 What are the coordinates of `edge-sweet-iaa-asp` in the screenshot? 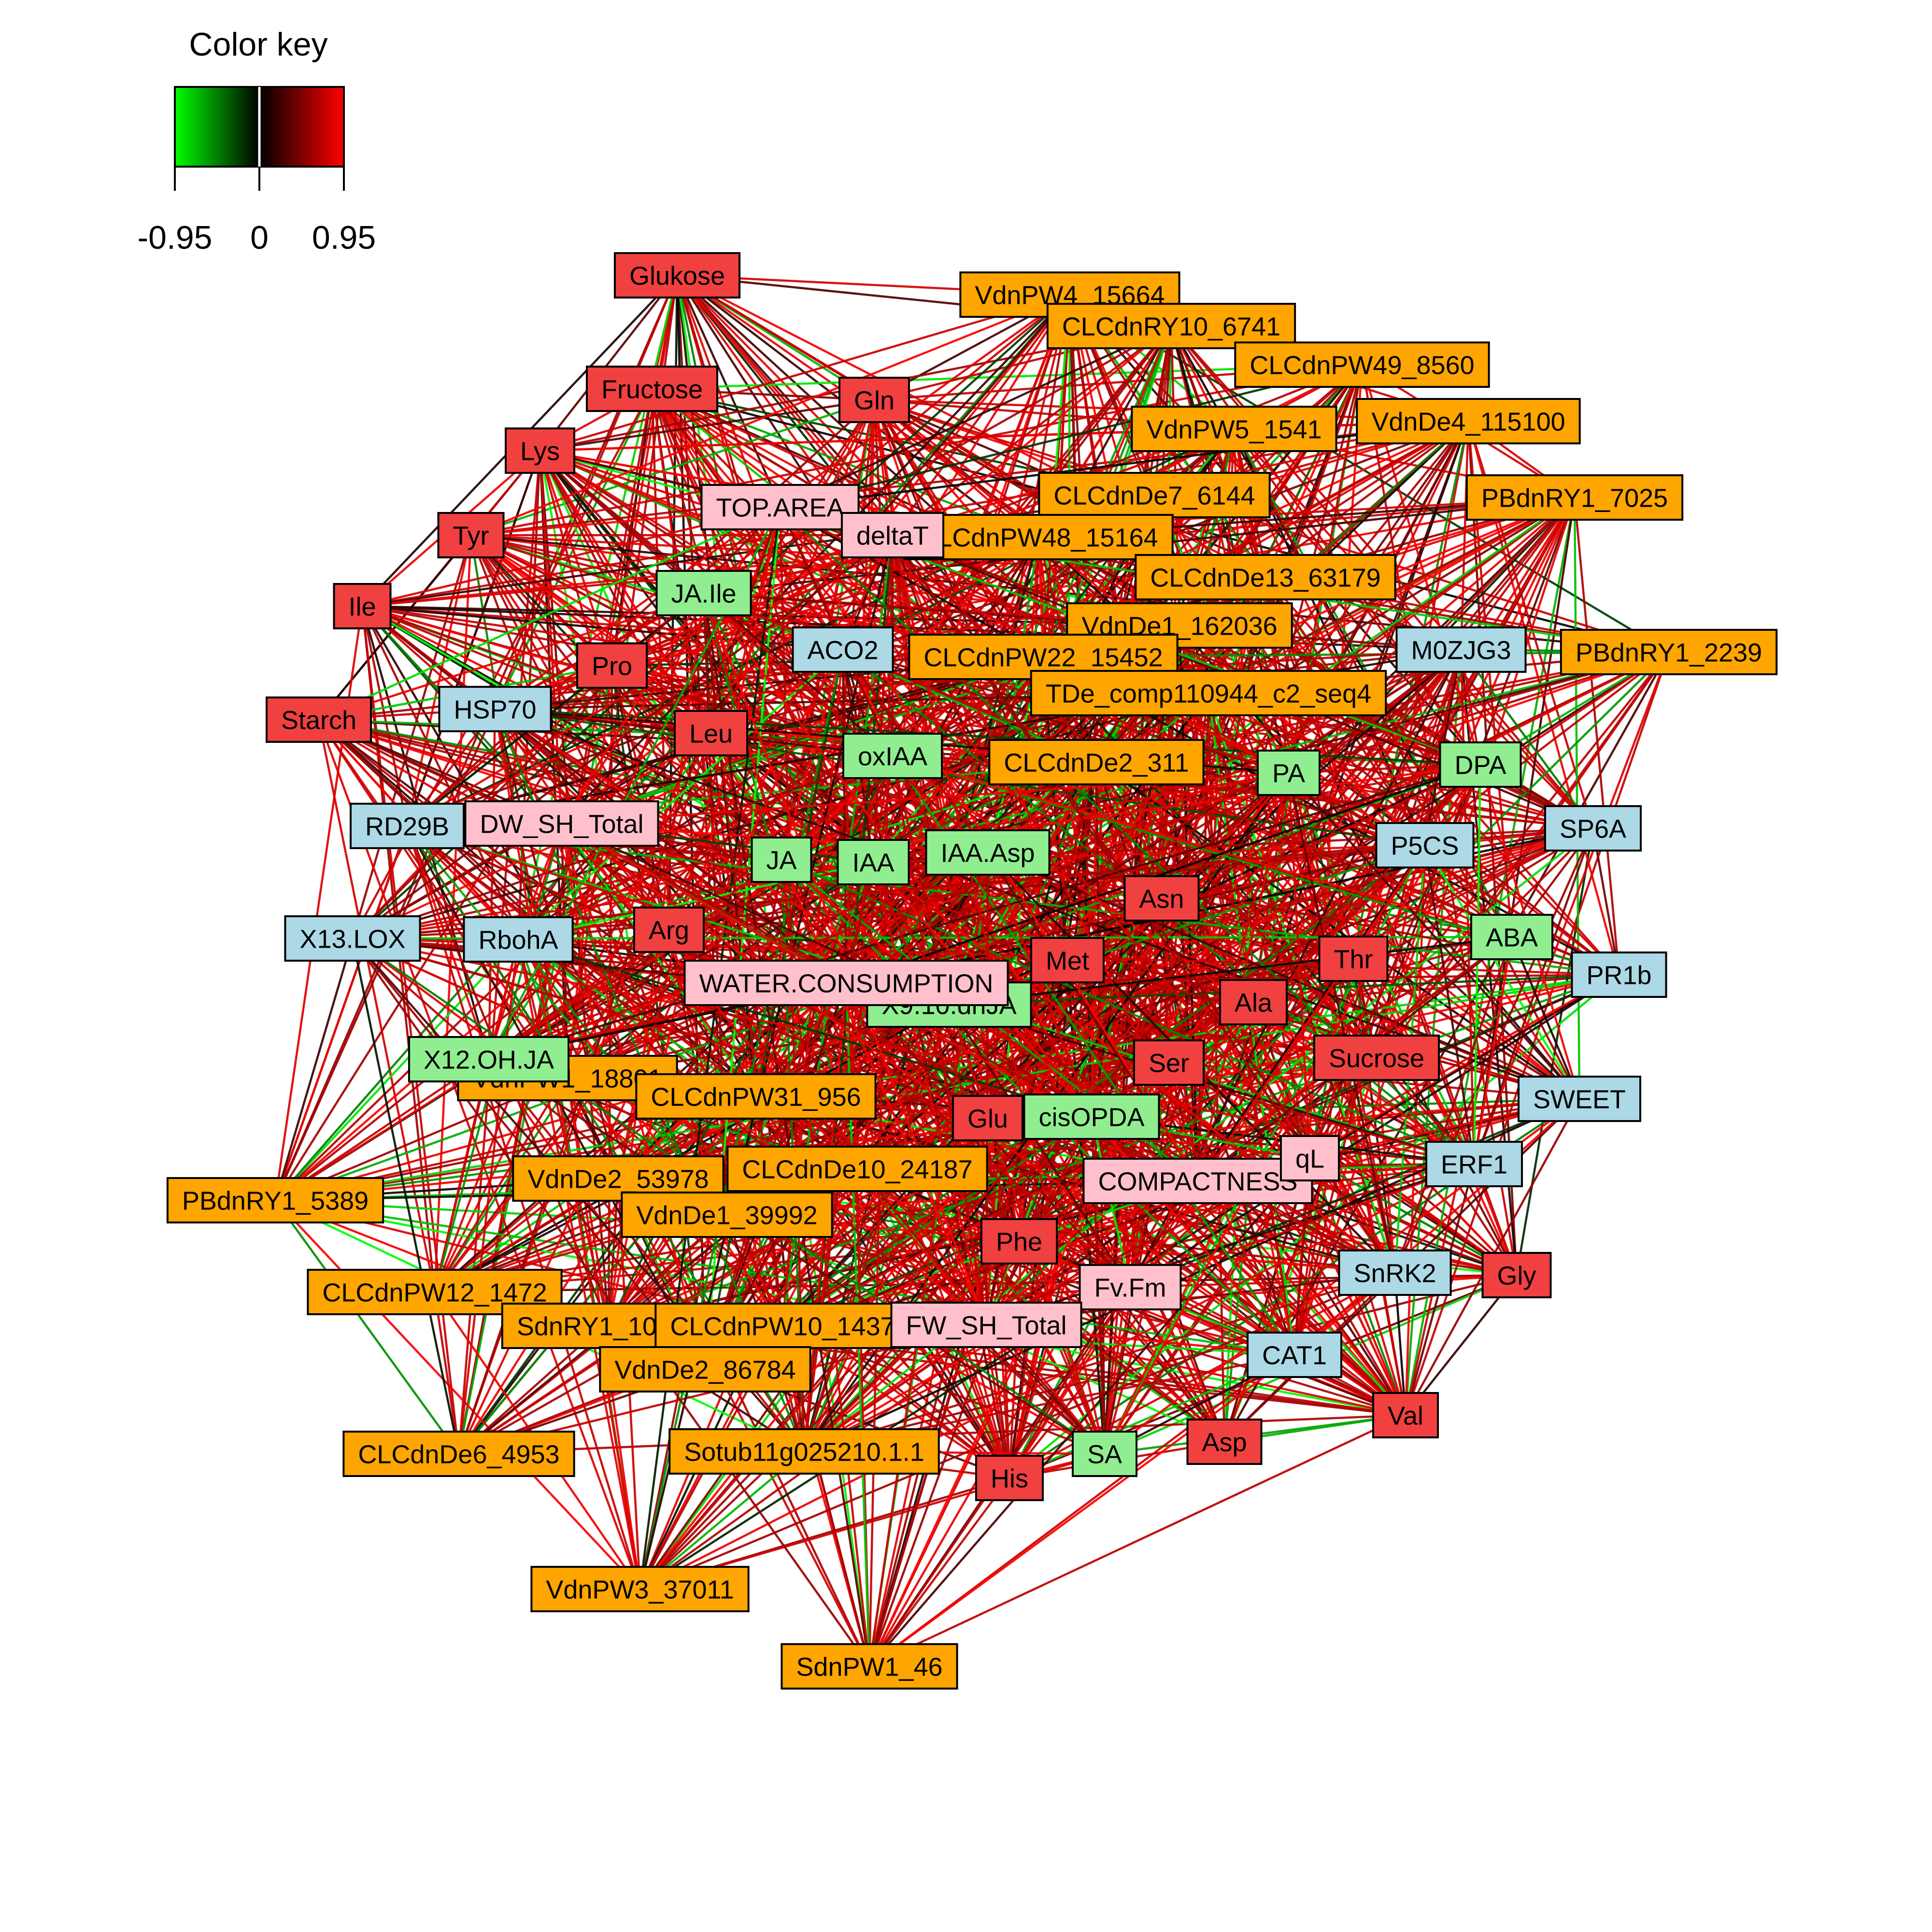 It's located at (1283, 975).